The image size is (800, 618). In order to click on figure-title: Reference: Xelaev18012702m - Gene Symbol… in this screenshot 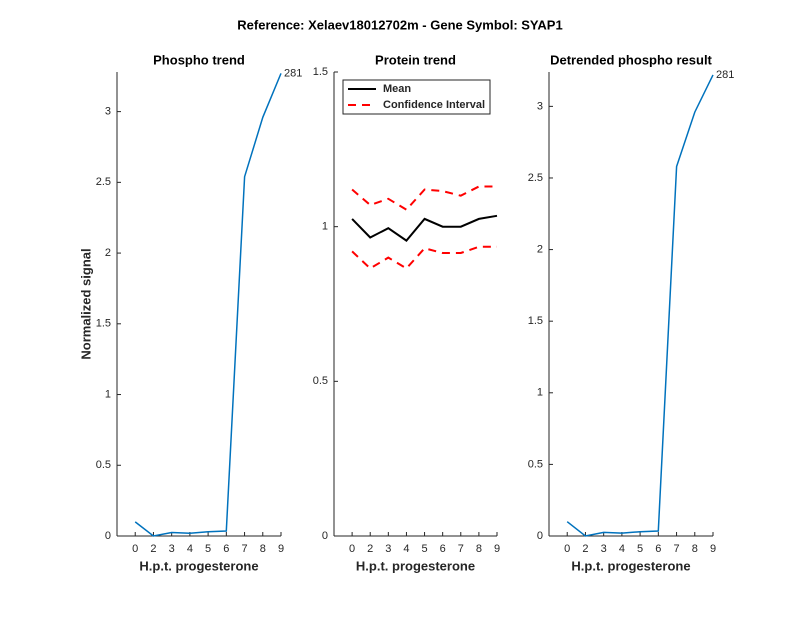, I will do `click(399, 24)`.